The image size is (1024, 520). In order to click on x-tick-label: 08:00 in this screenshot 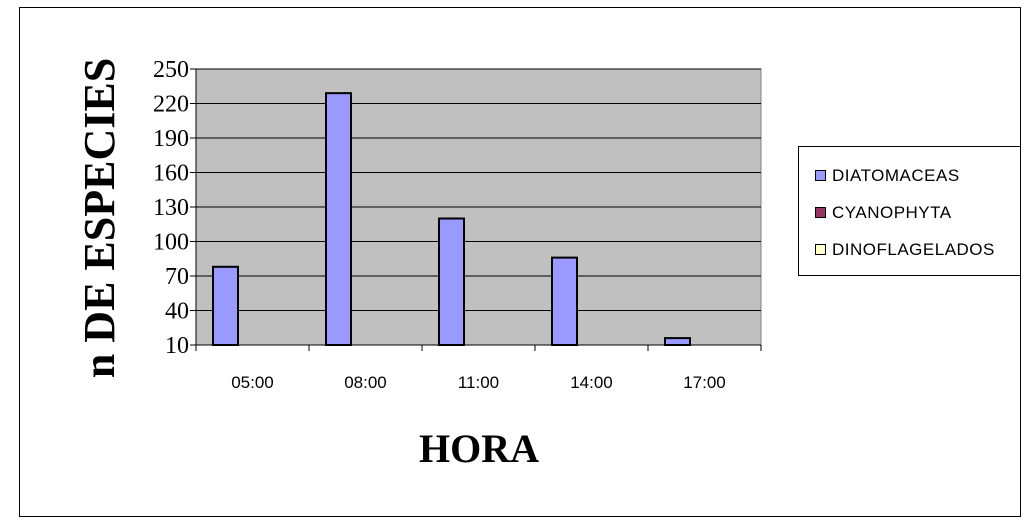, I will do `click(365, 382)`.